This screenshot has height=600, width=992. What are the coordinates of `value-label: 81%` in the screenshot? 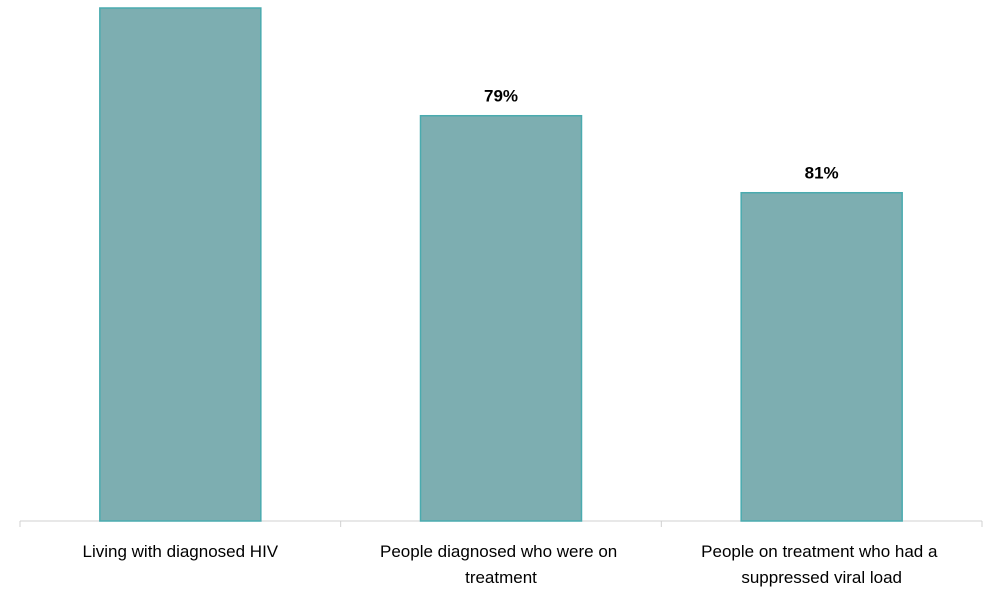 It's located at (822, 173).